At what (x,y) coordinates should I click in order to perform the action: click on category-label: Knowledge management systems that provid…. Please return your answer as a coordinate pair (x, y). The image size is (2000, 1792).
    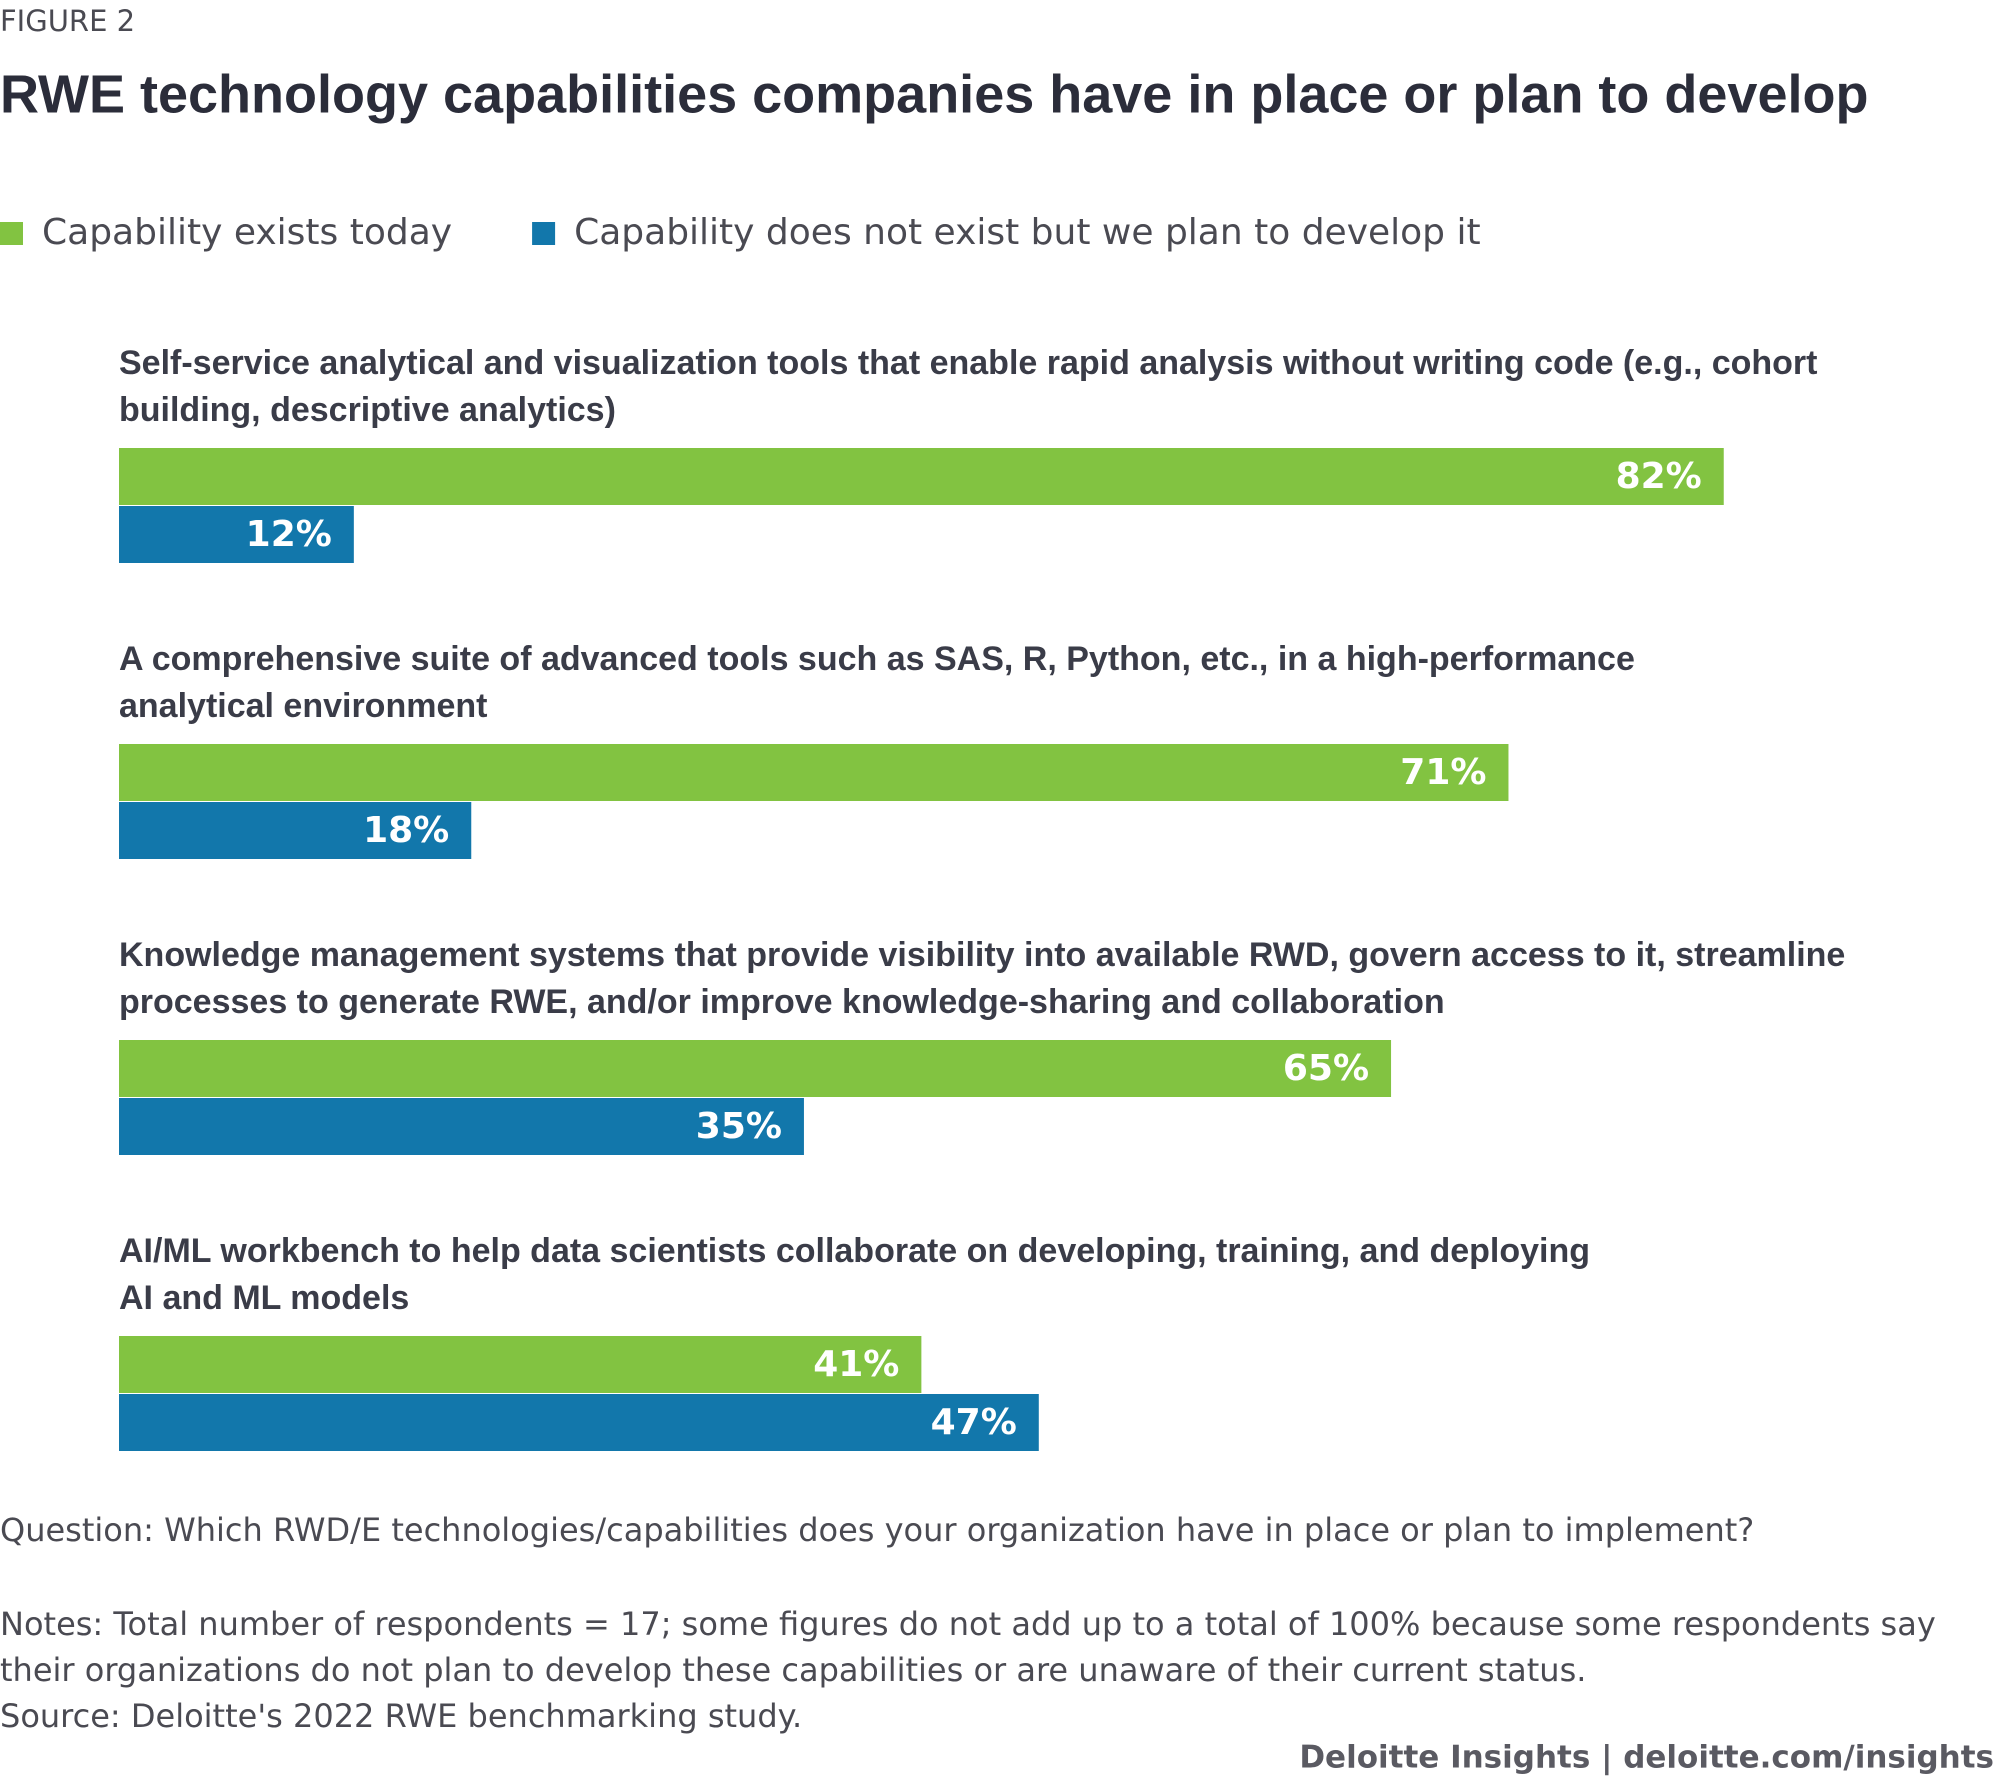
    Looking at the image, I should click on (982, 955).